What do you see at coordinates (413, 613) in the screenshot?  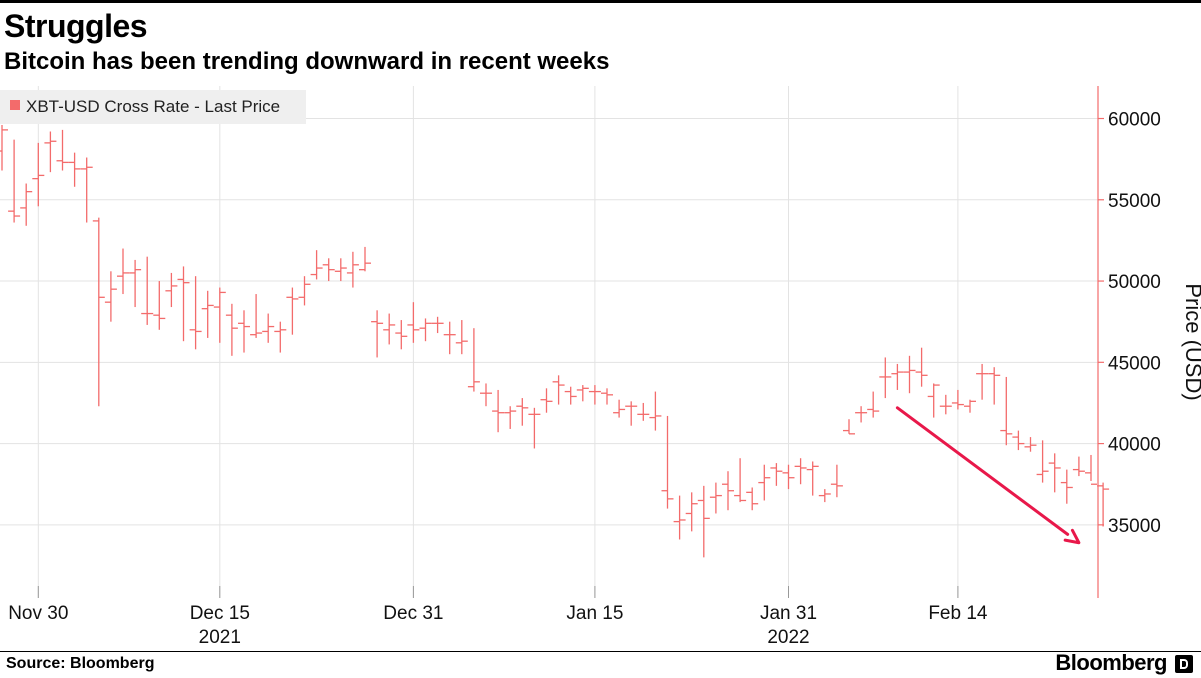 I see `x-tick-label: Dec 31` at bounding box center [413, 613].